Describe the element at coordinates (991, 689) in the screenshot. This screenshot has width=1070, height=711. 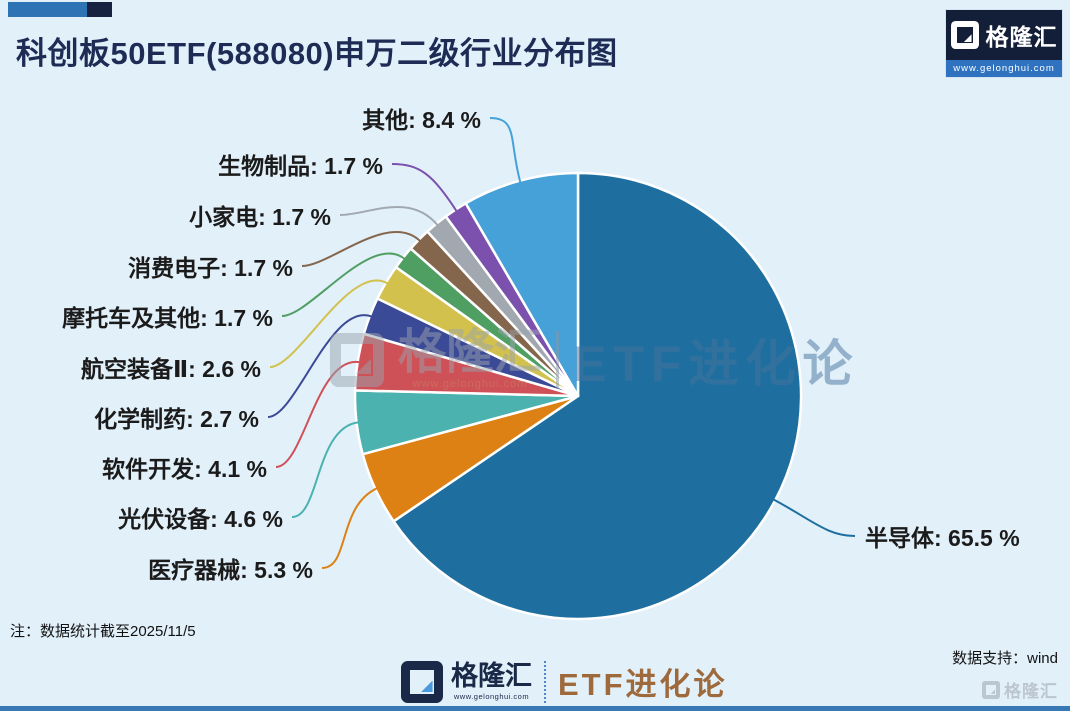
I see `corner-g-icon` at that location.